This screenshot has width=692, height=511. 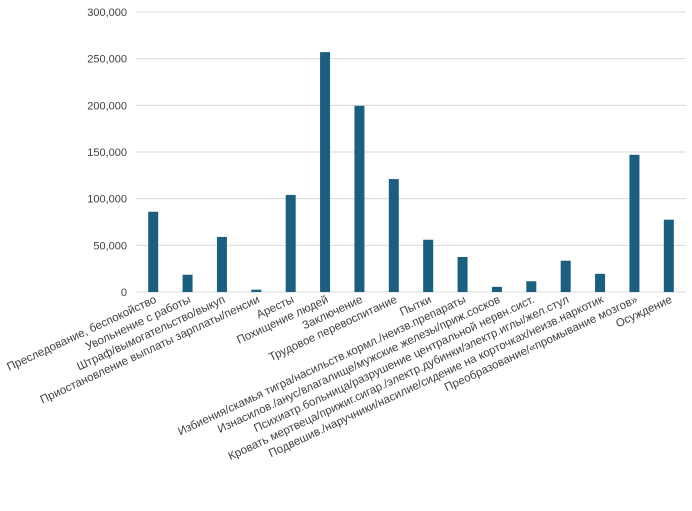 I want to click on y-tick-label: 0, so click(x=124, y=293).